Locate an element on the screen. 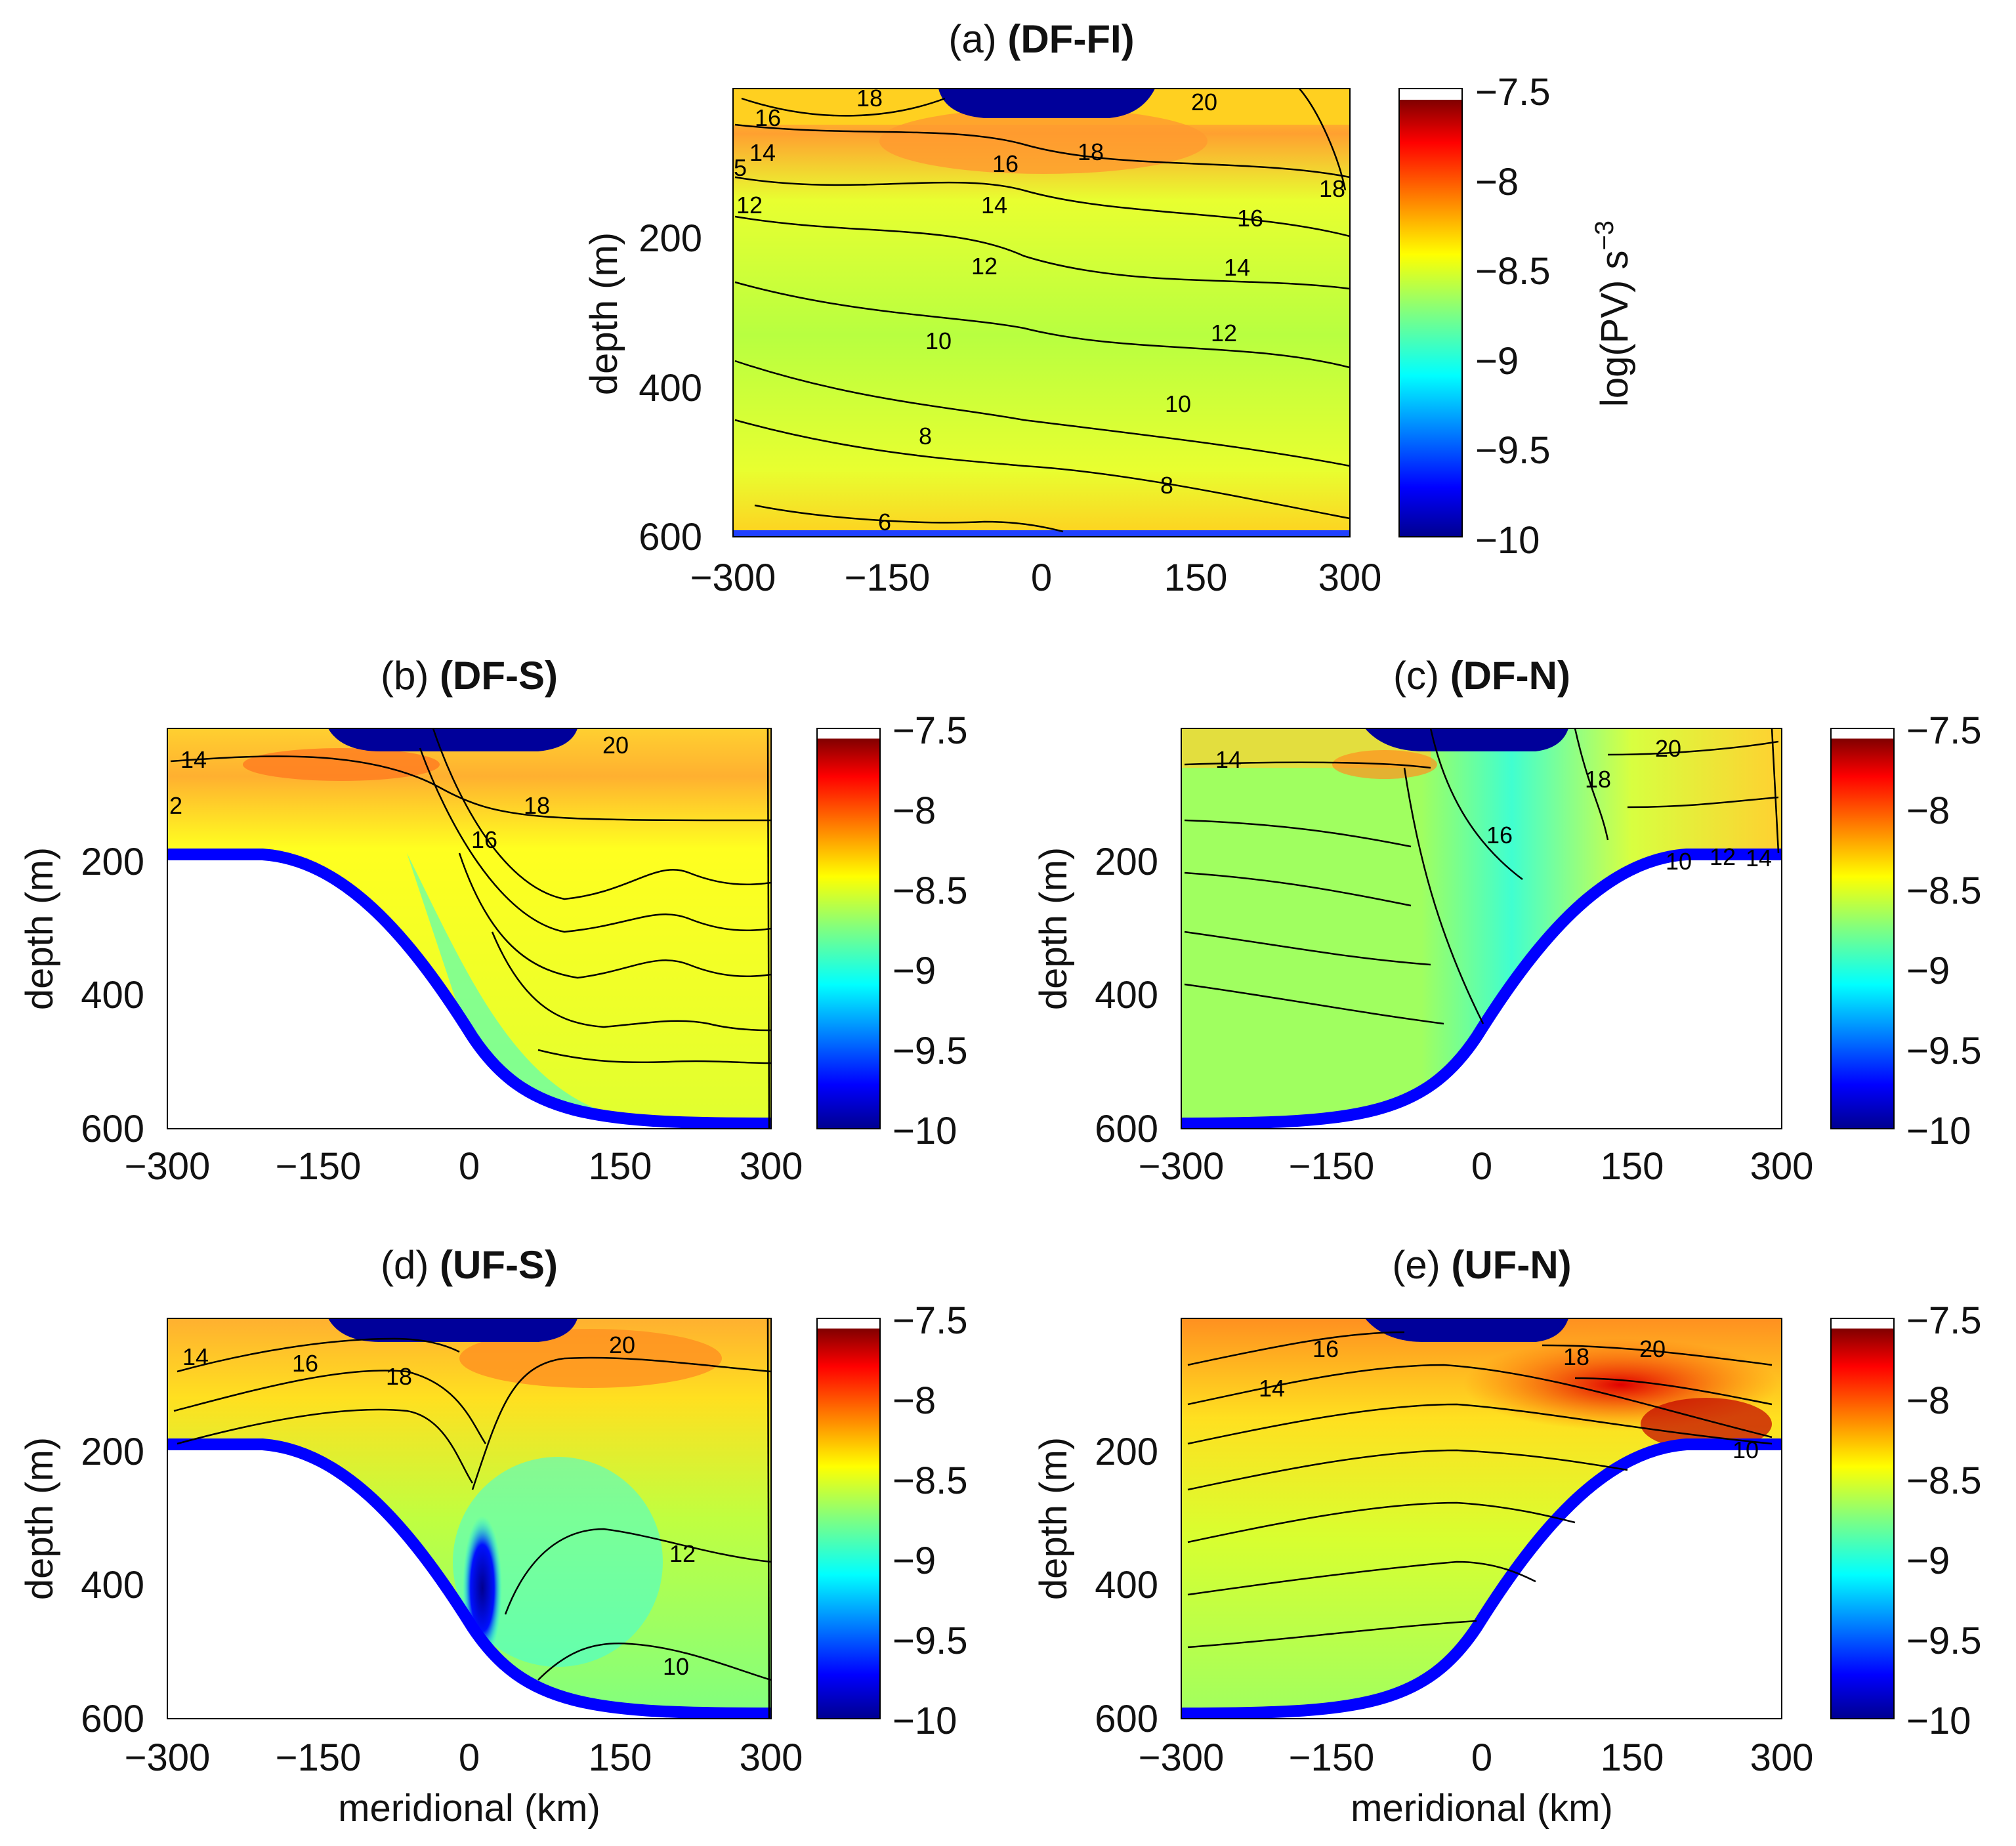  panel-e-ylabel: depth (m) is located at coordinates (1053, 1518).